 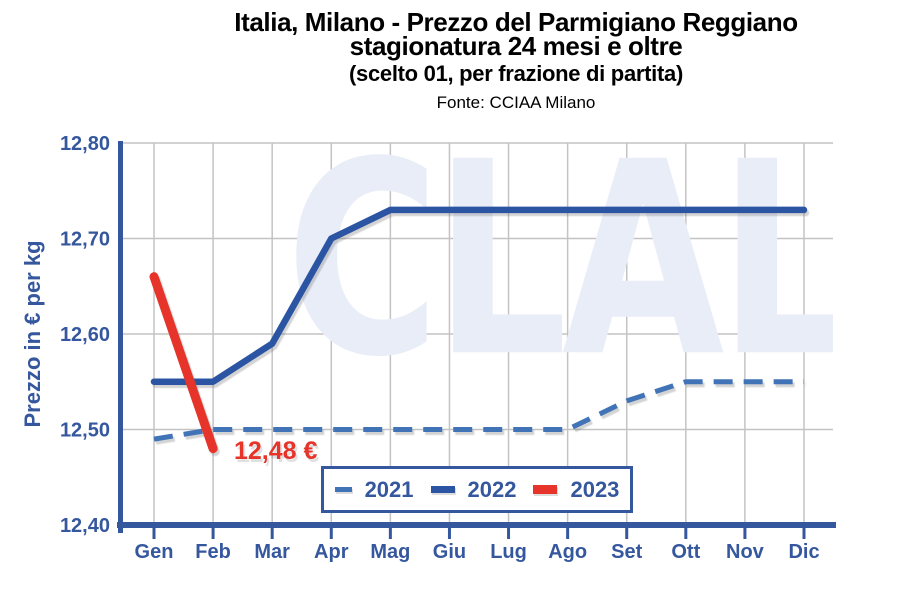 What do you see at coordinates (516, 73) in the screenshot?
I see `chart-subtitle: (scelto 01, per frazione di partita)` at bounding box center [516, 73].